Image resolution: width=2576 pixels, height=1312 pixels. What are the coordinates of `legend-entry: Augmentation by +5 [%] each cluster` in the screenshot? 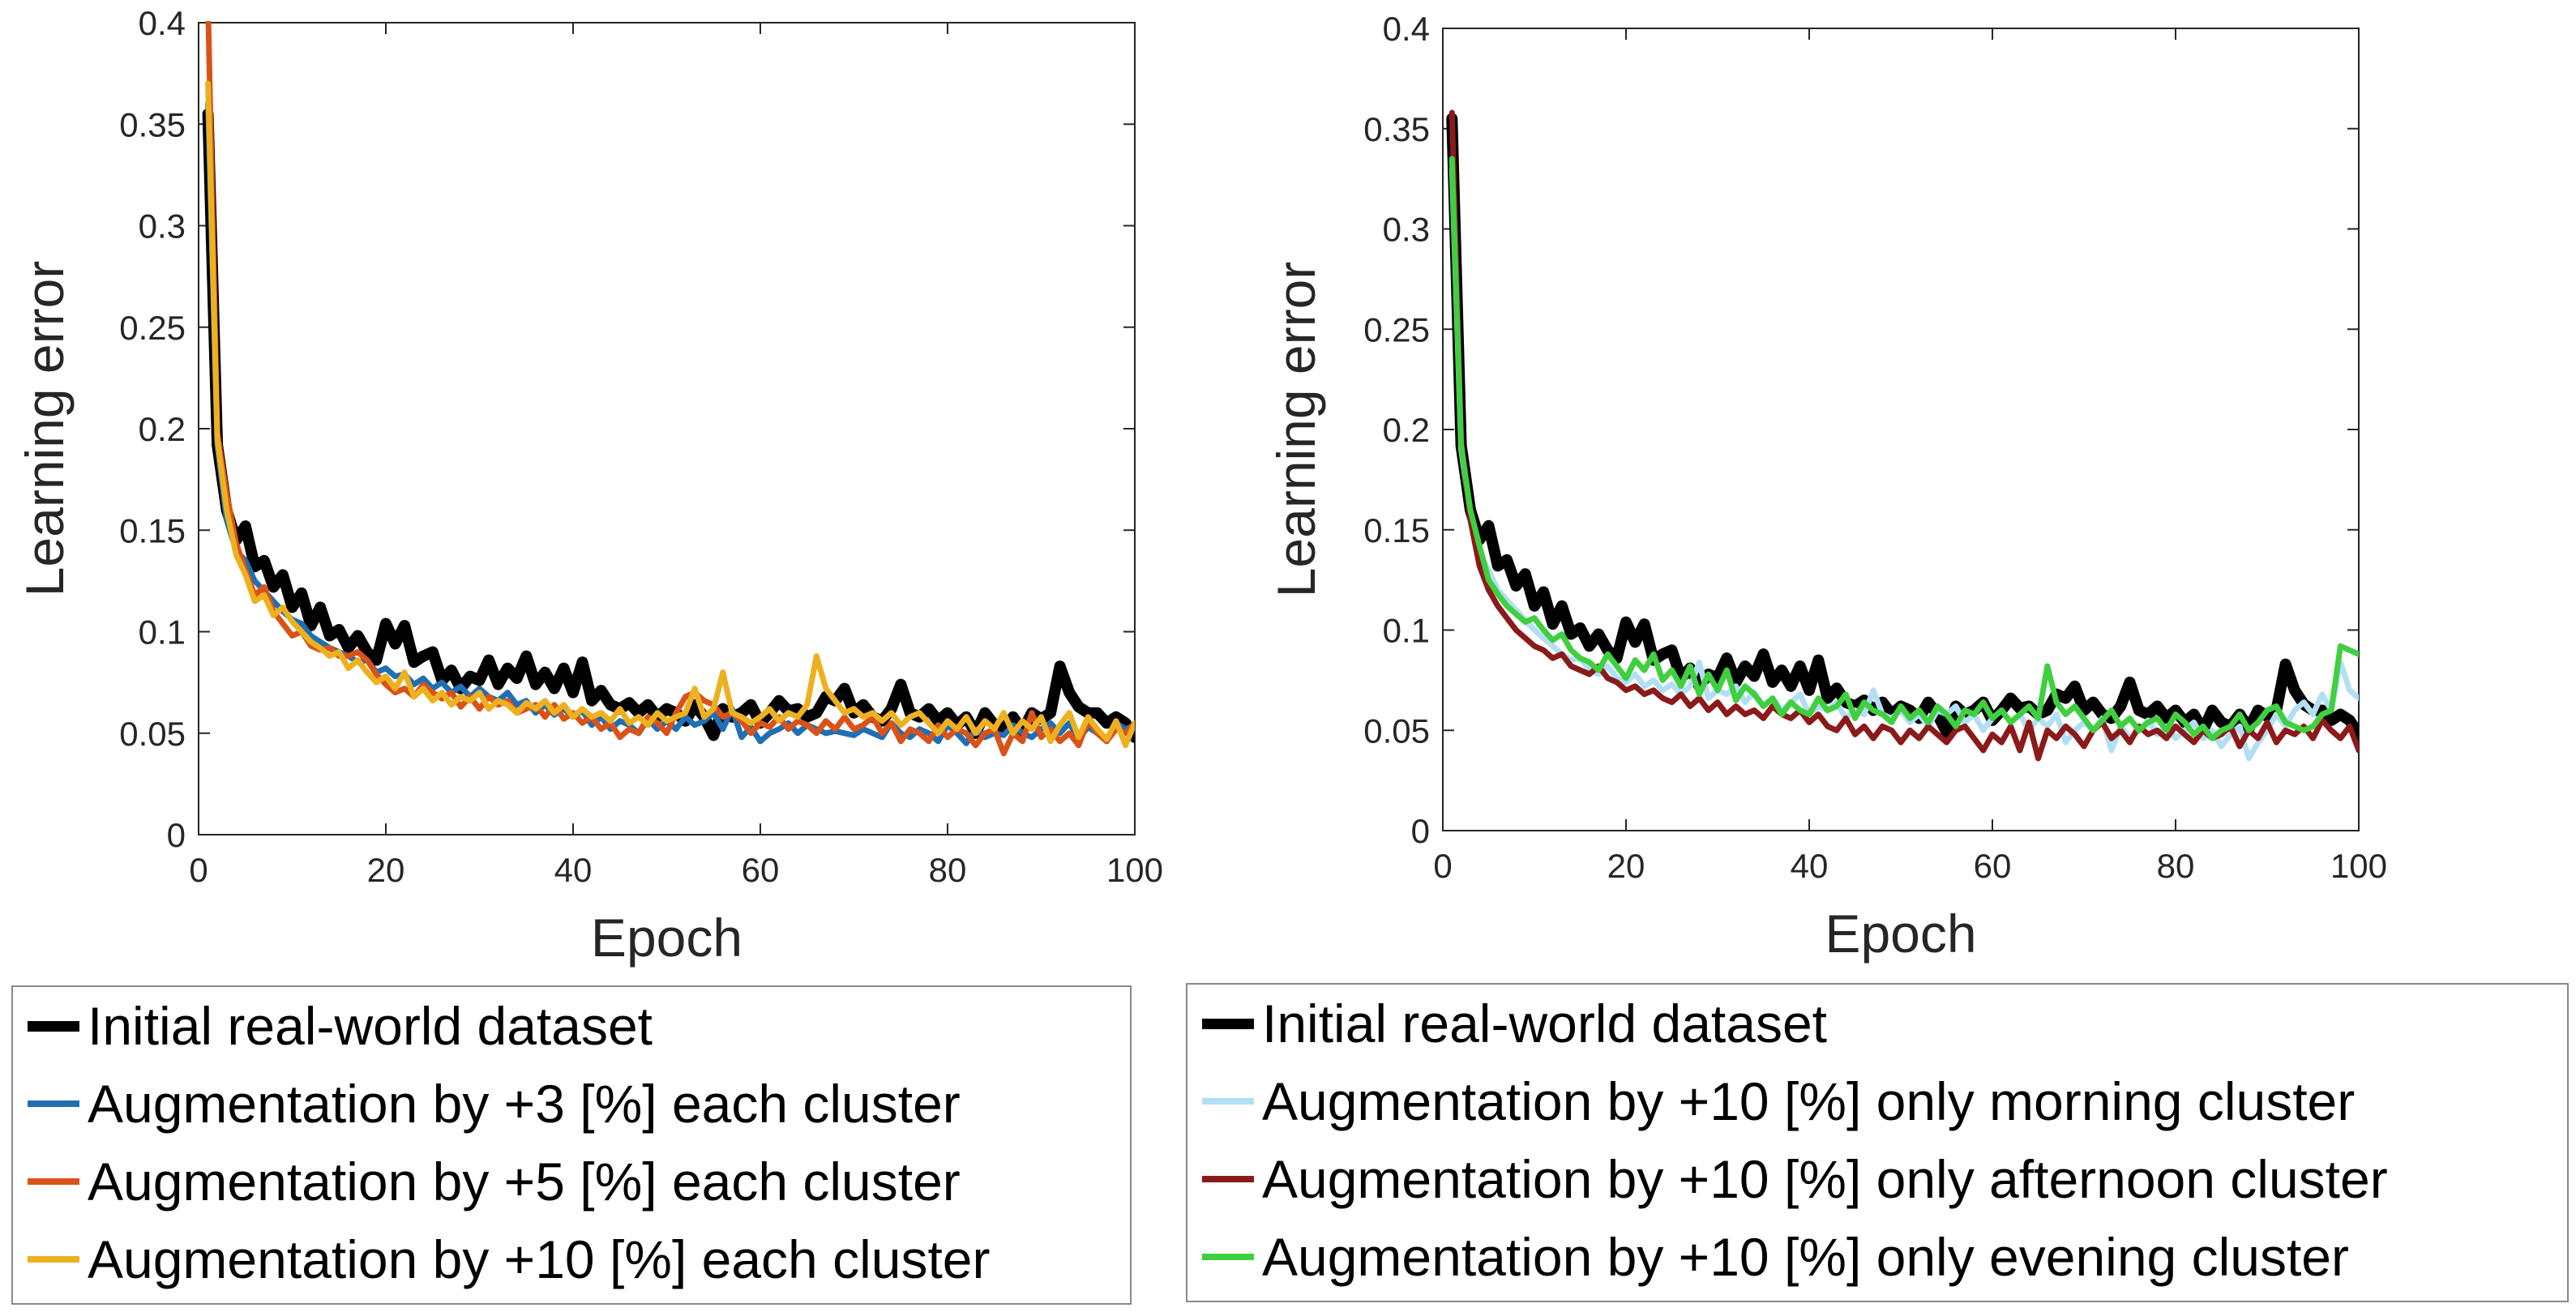 It's located at (487, 1181).